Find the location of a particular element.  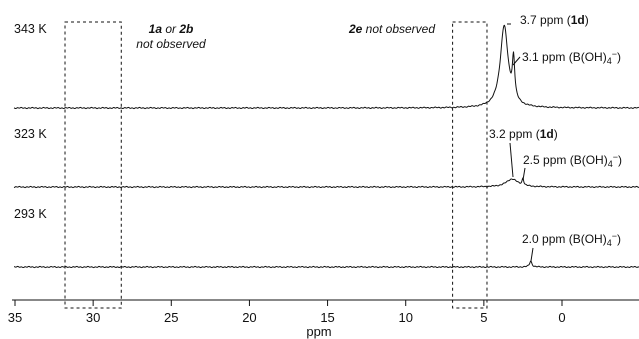

leader-293k-boh4 is located at coordinates (532, 254).